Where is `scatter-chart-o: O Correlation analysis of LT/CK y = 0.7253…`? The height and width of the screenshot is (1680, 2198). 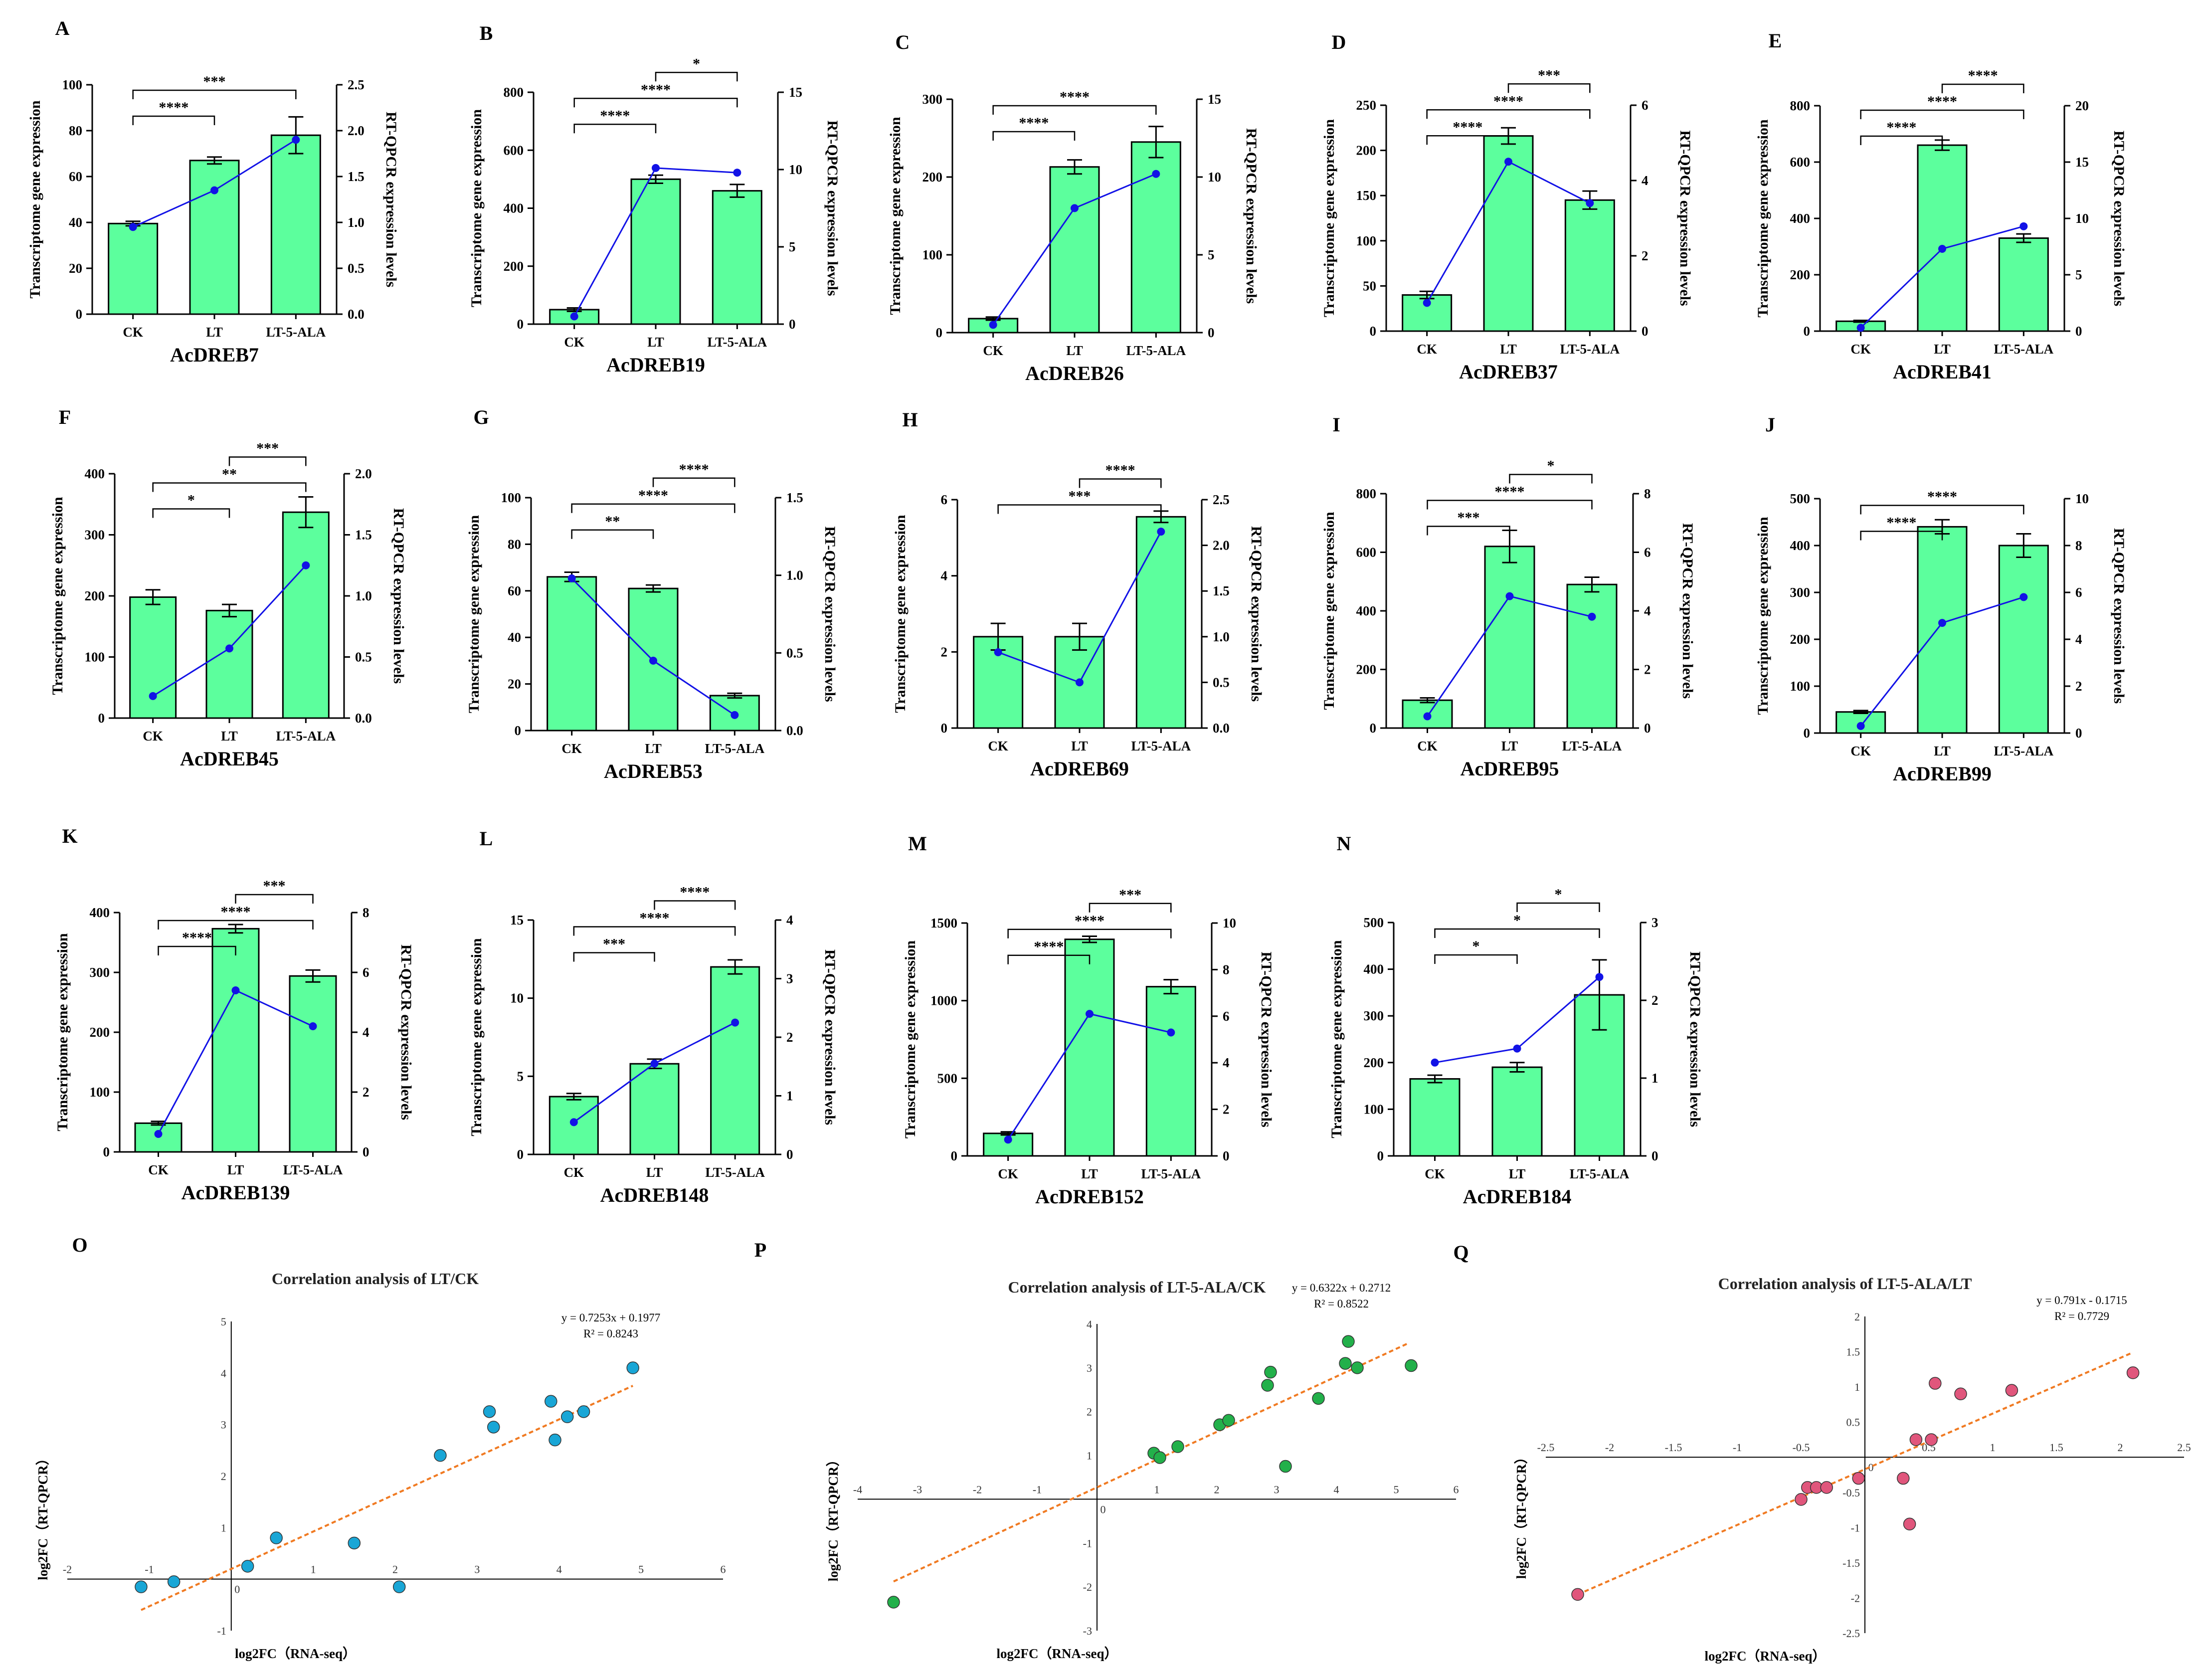 scatter-chart-o: O Correlation analysis of LT/CK y = 0.7253… is located at coordinates (380, 1448).